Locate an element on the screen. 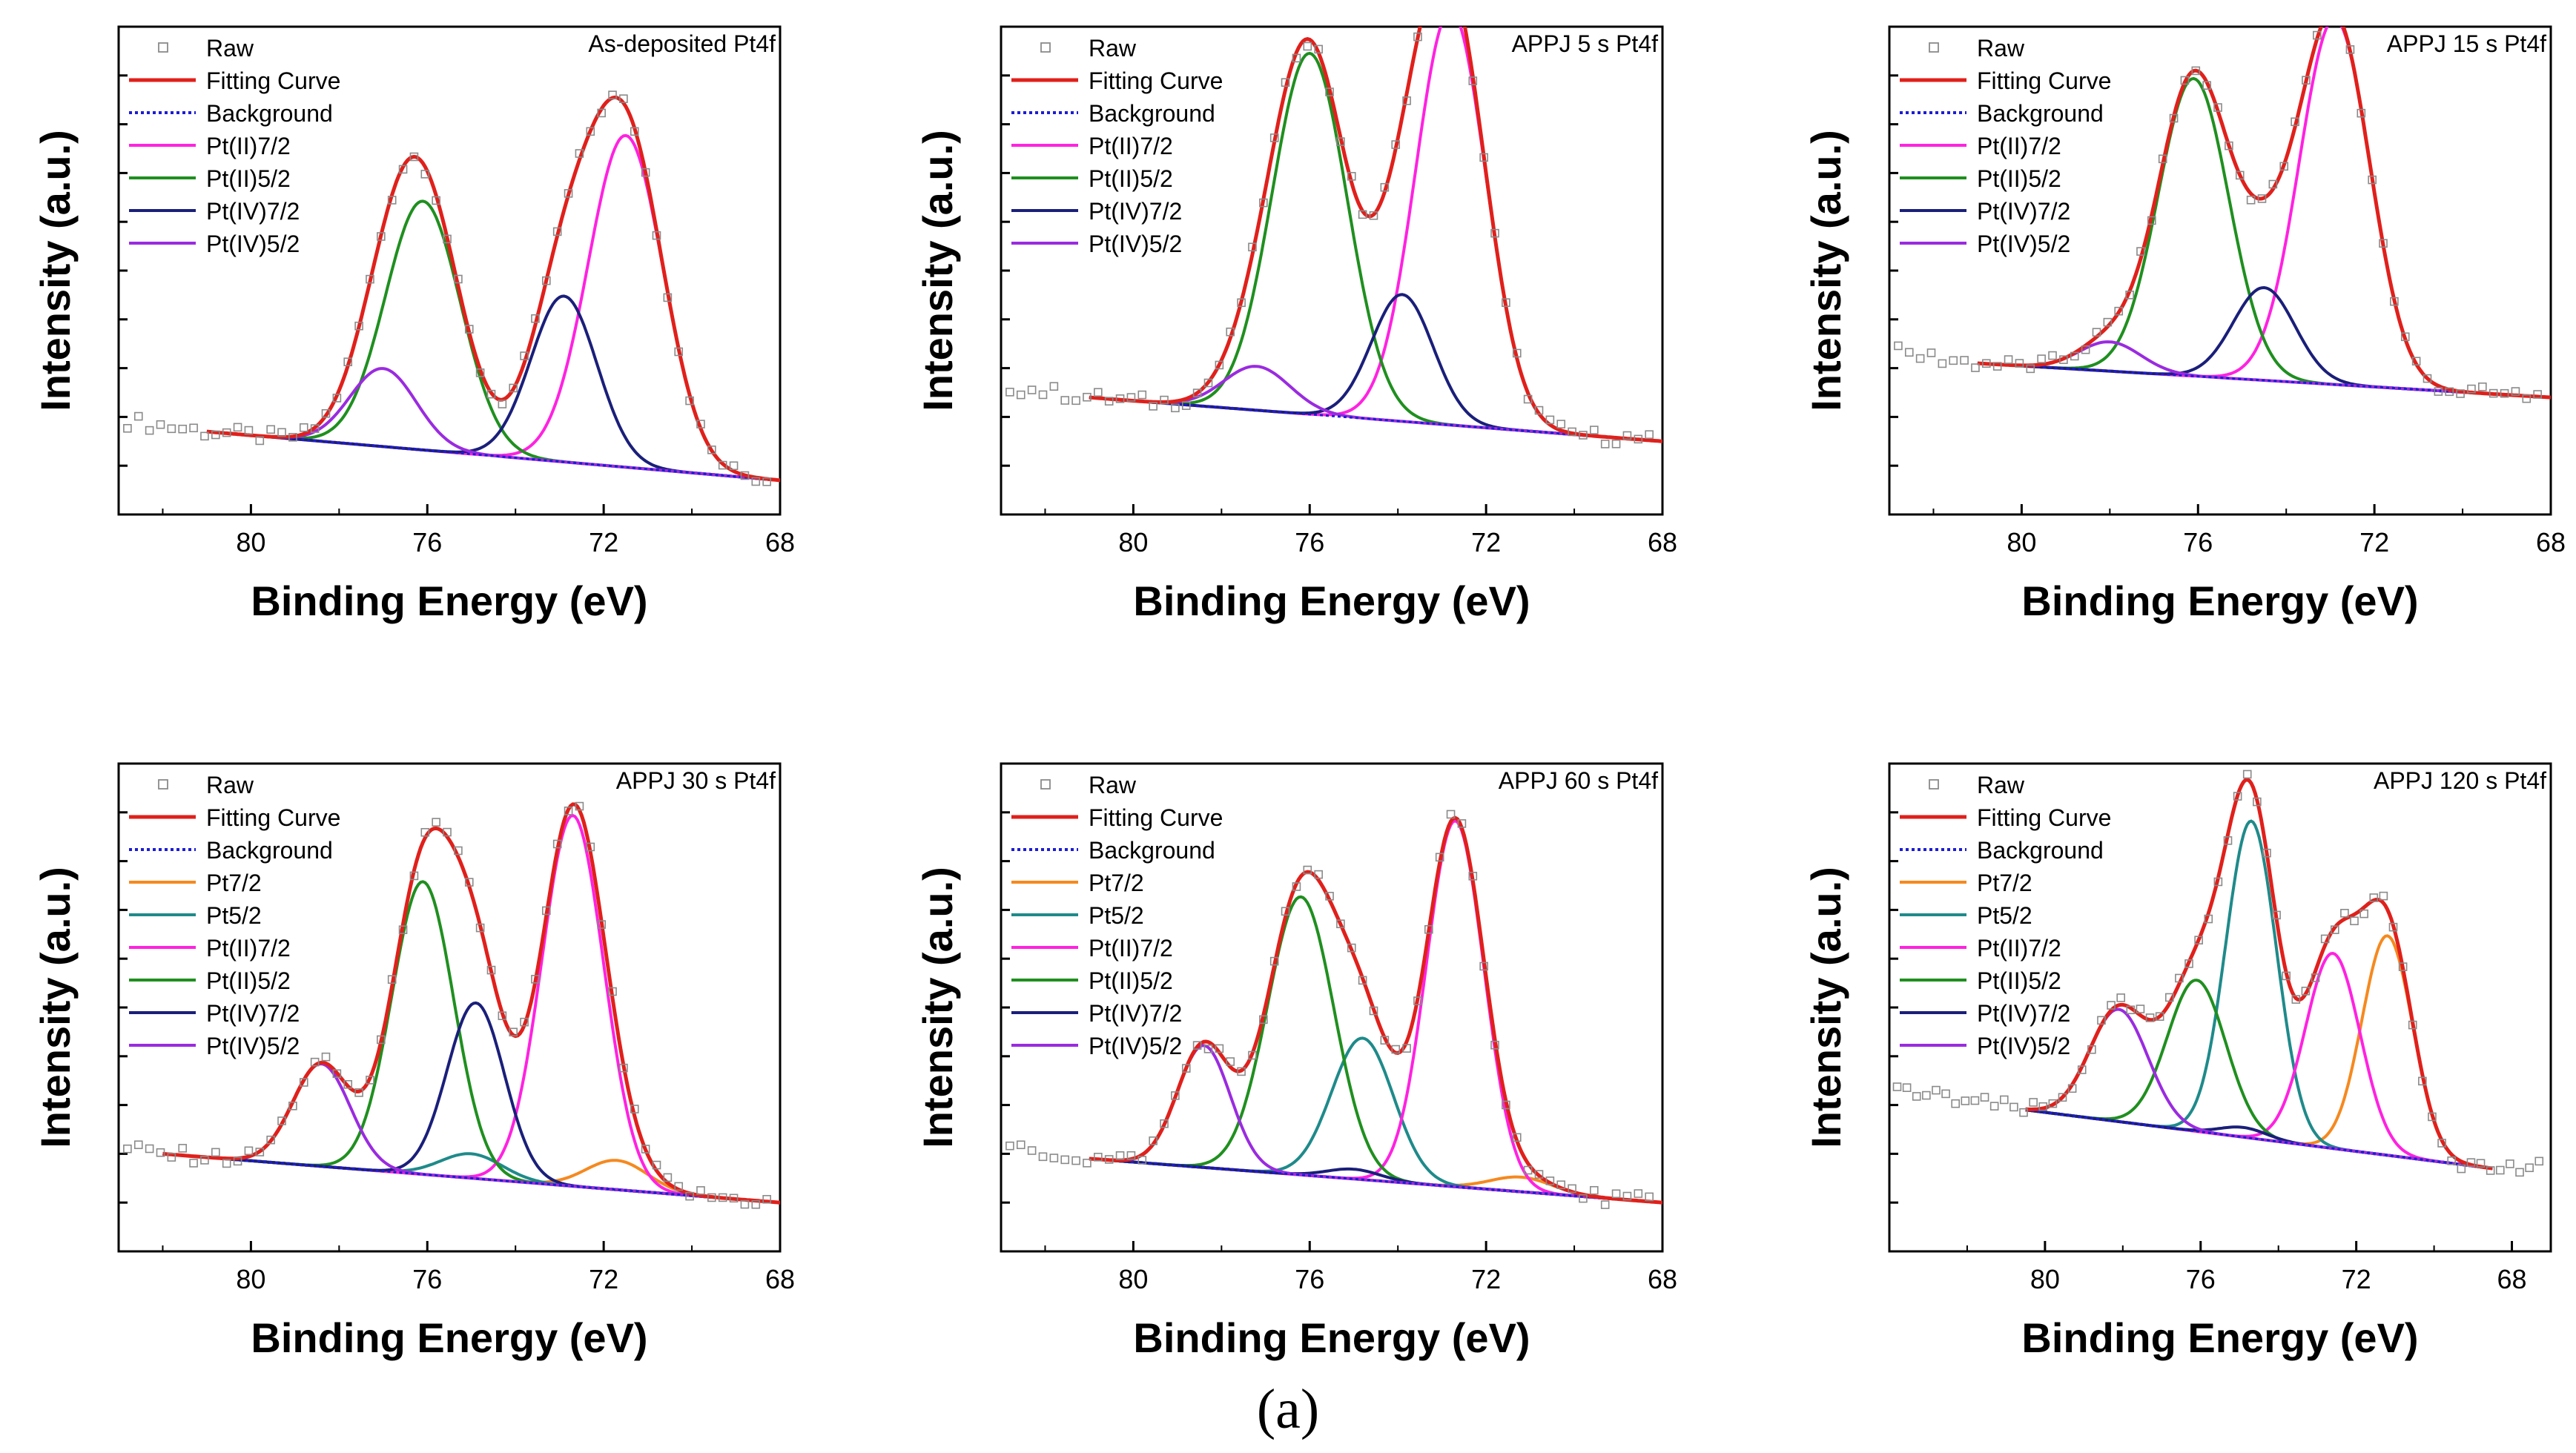 The height and width of the screenshot is (1453, 2576). fitting-curve is located at coordinates (493, 289).